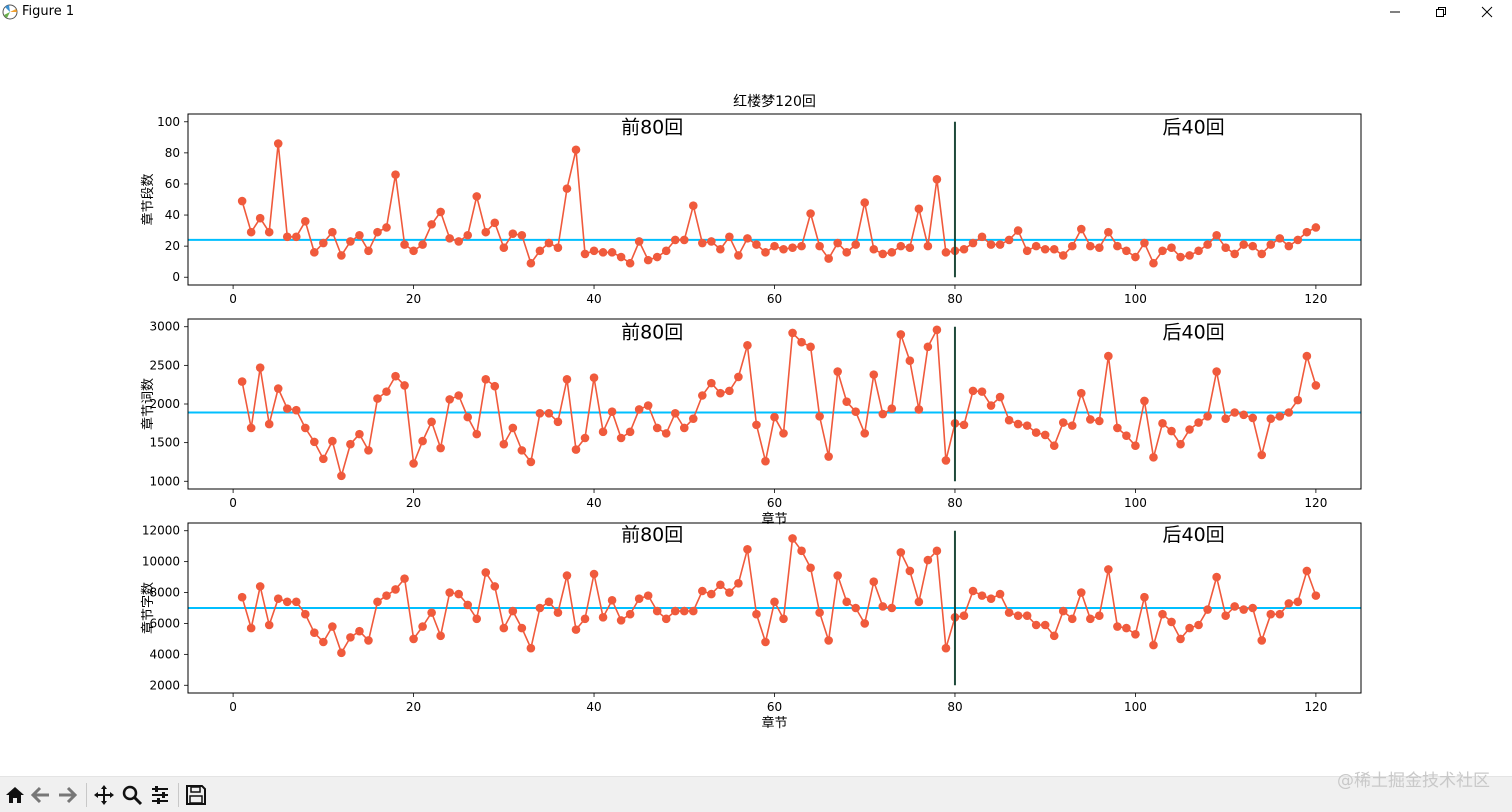  What do you see at coordinates (652, 128) in the screenshot?
I see `annotation-label: 前80回` at bounding box center [652, 128].